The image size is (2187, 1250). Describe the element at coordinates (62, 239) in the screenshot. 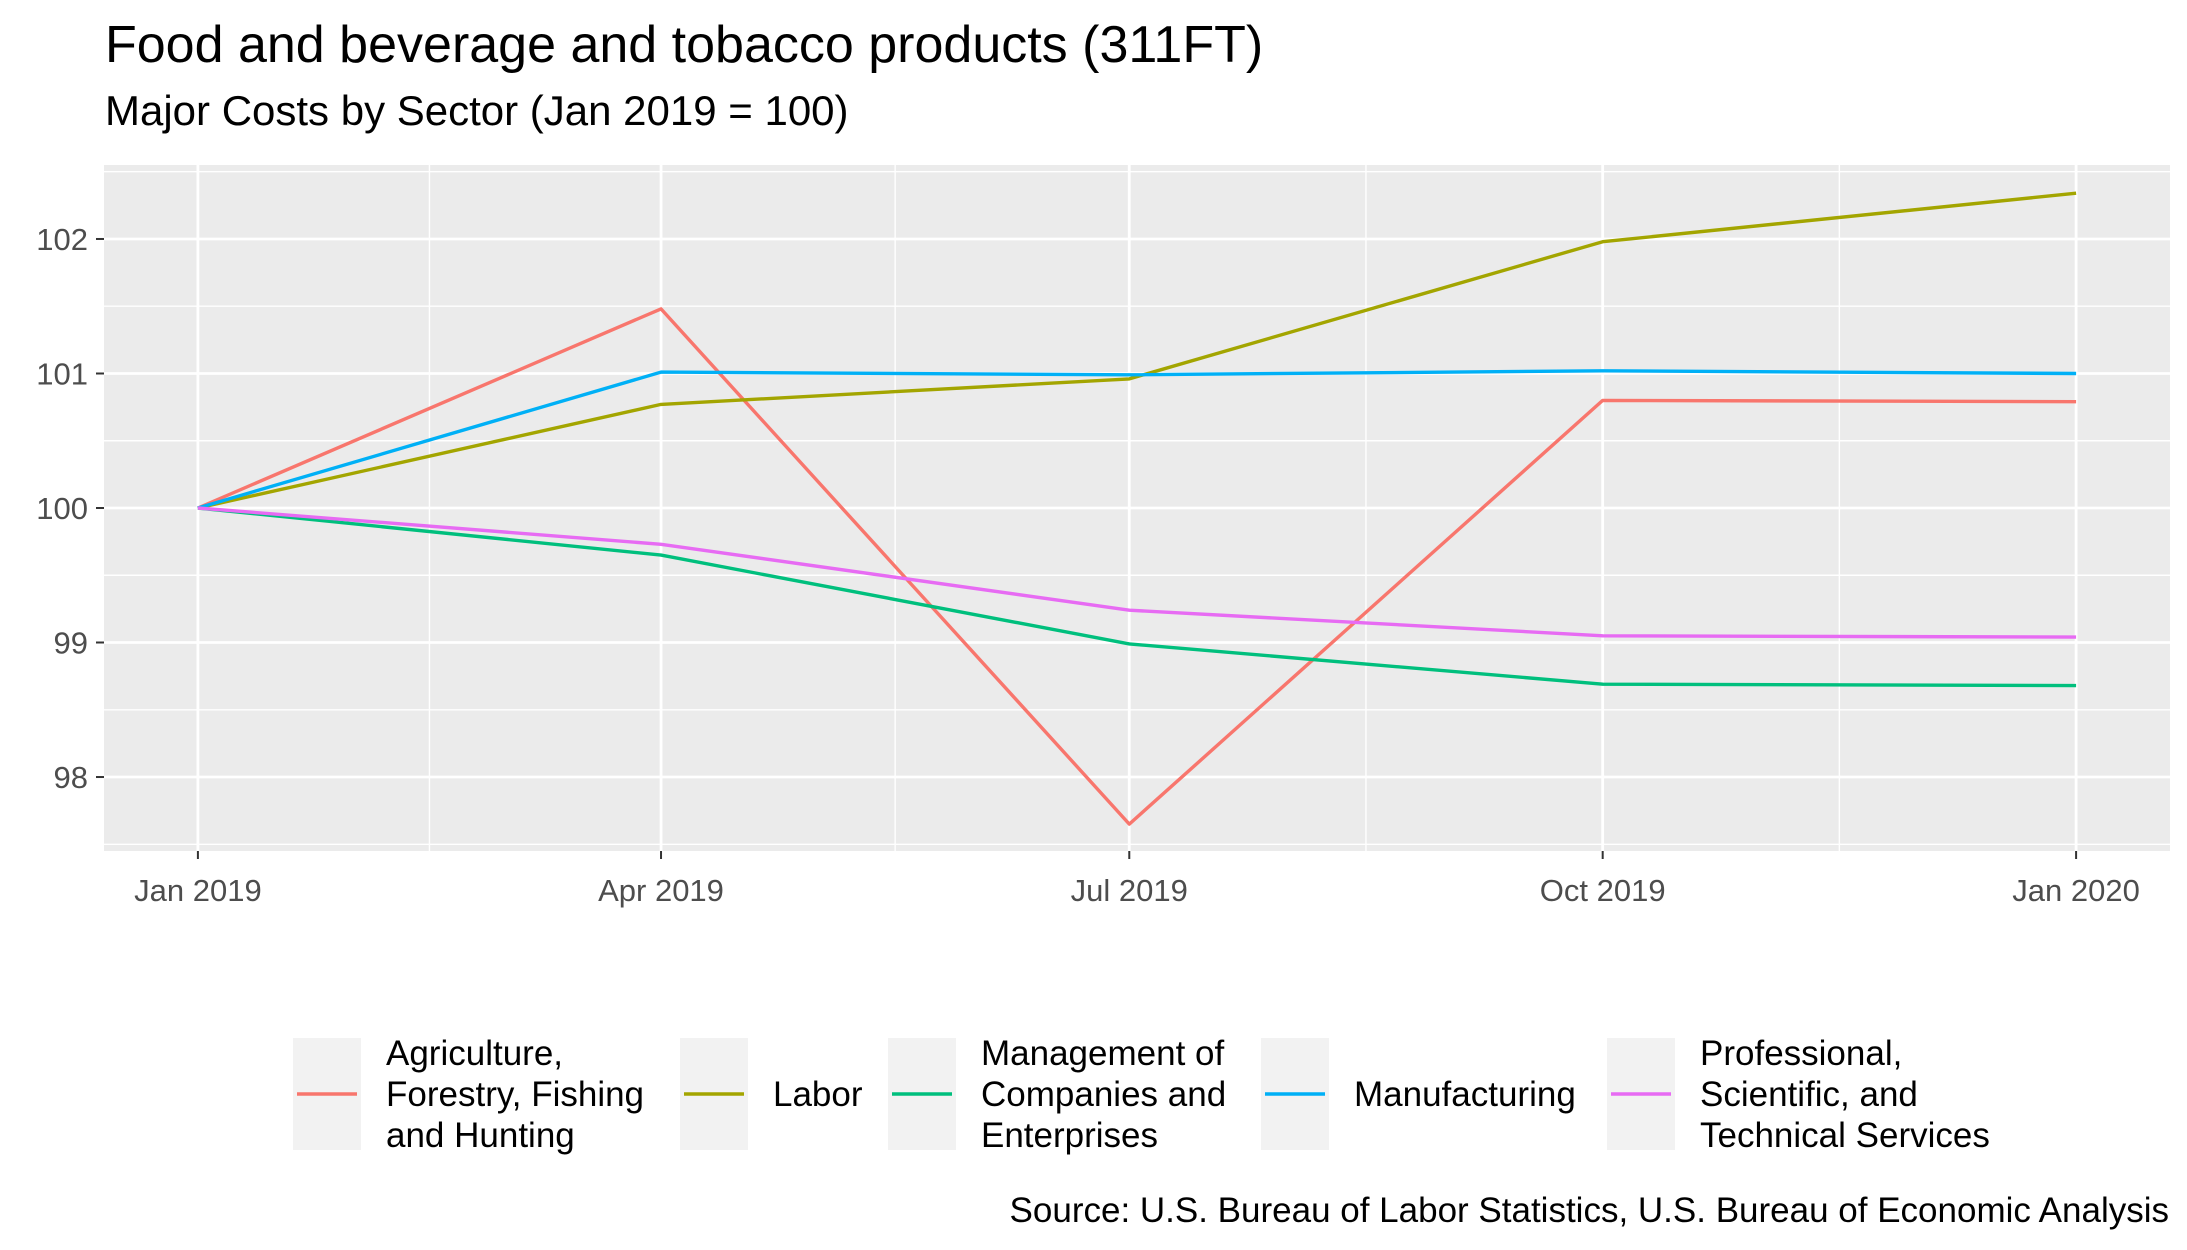

I see `y-tick-label: 102` at that location.